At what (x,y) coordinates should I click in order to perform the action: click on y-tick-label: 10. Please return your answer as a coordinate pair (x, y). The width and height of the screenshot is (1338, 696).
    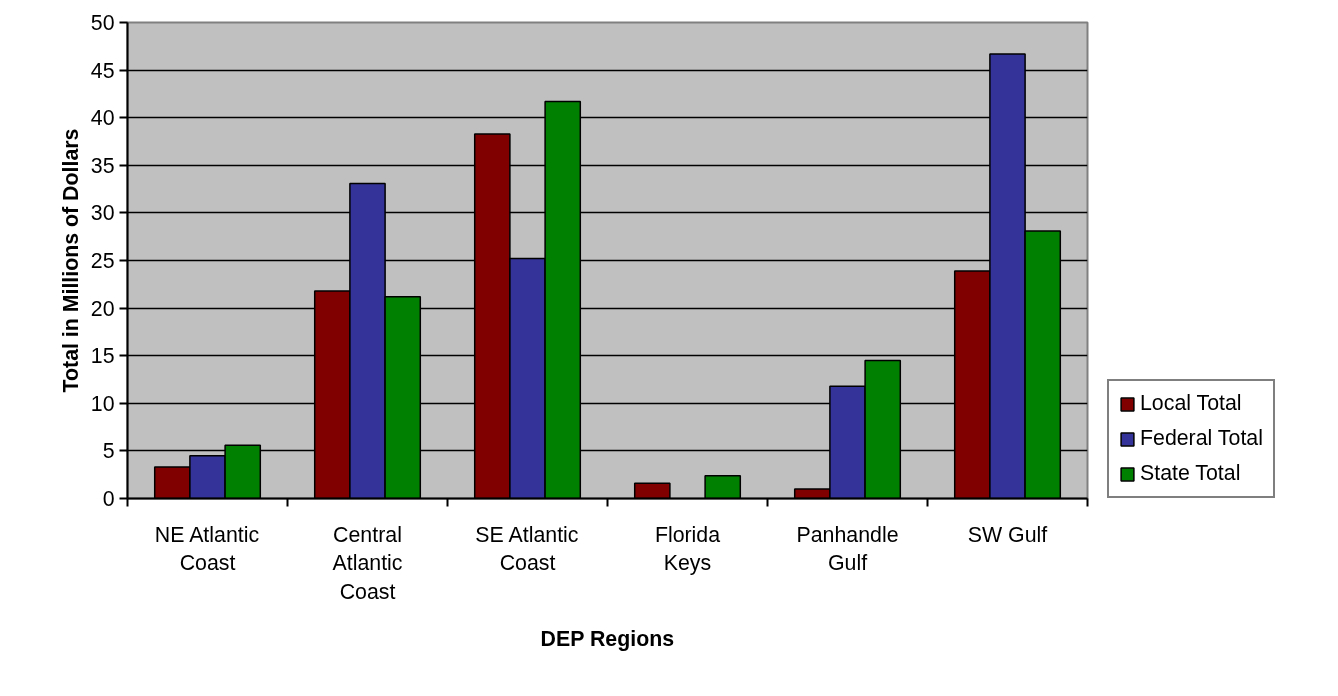
    Looking at the image, I should click on (102, 403).